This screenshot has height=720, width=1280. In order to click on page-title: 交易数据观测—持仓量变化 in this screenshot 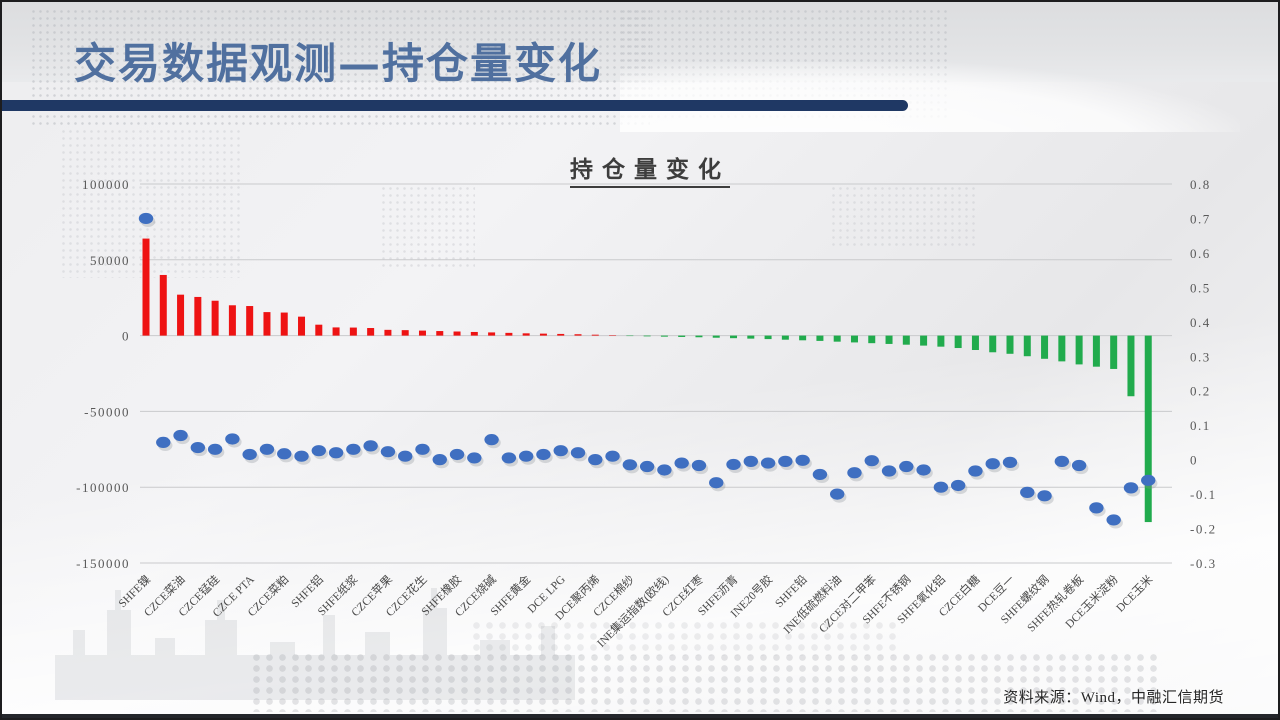, I will do `click(338, 63)`.